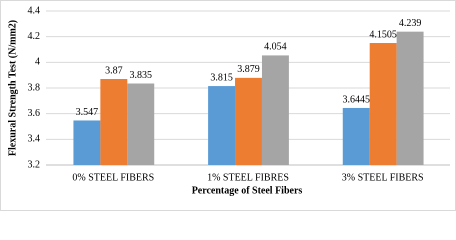 The width and height of the screenshot is (456, 240). Describe the element at coordinates (34, 139) in the screenshot. I see `y-tick-label: 3.4` at that location.